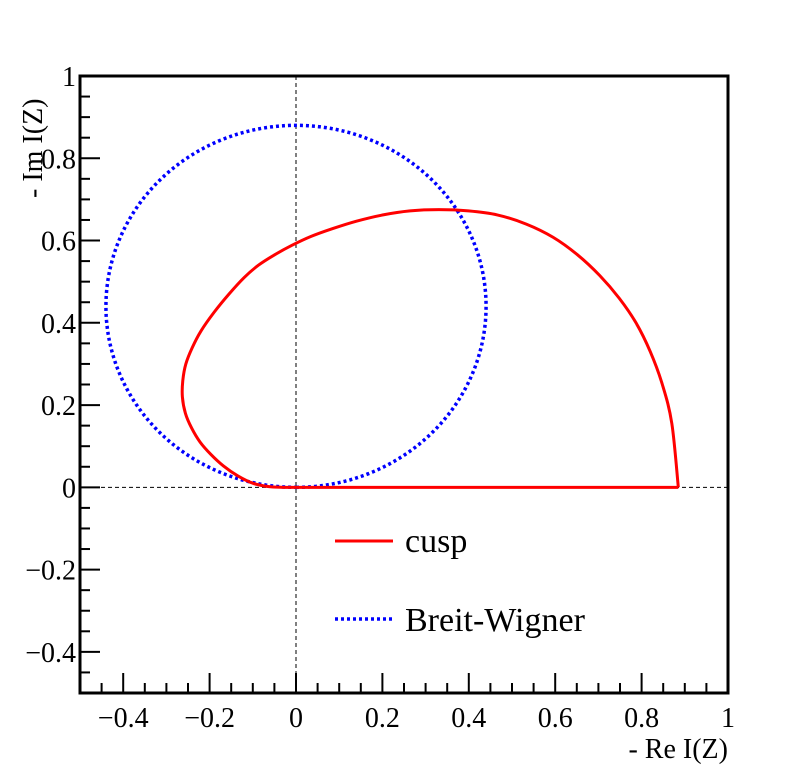 The image size is (810, 771). What do you see at coordinates (58, 159) in the screenshot?
I see `y-tick-label: 0.8` at bounding box center [58, 159].